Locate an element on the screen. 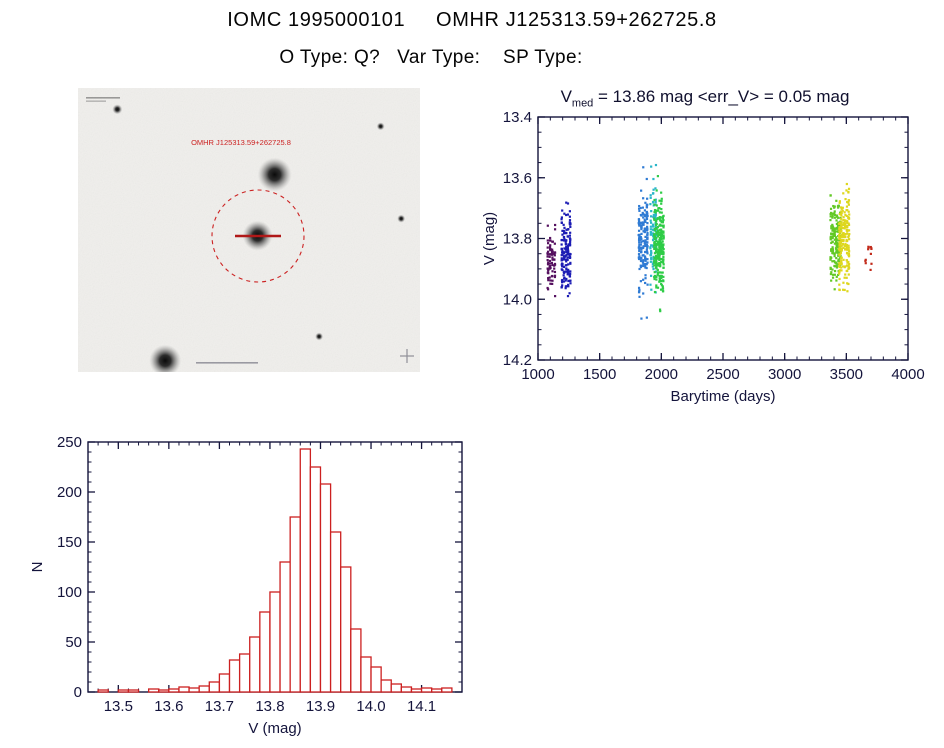  x-tick-label: 13.9 is located at coordinates (320, 706).